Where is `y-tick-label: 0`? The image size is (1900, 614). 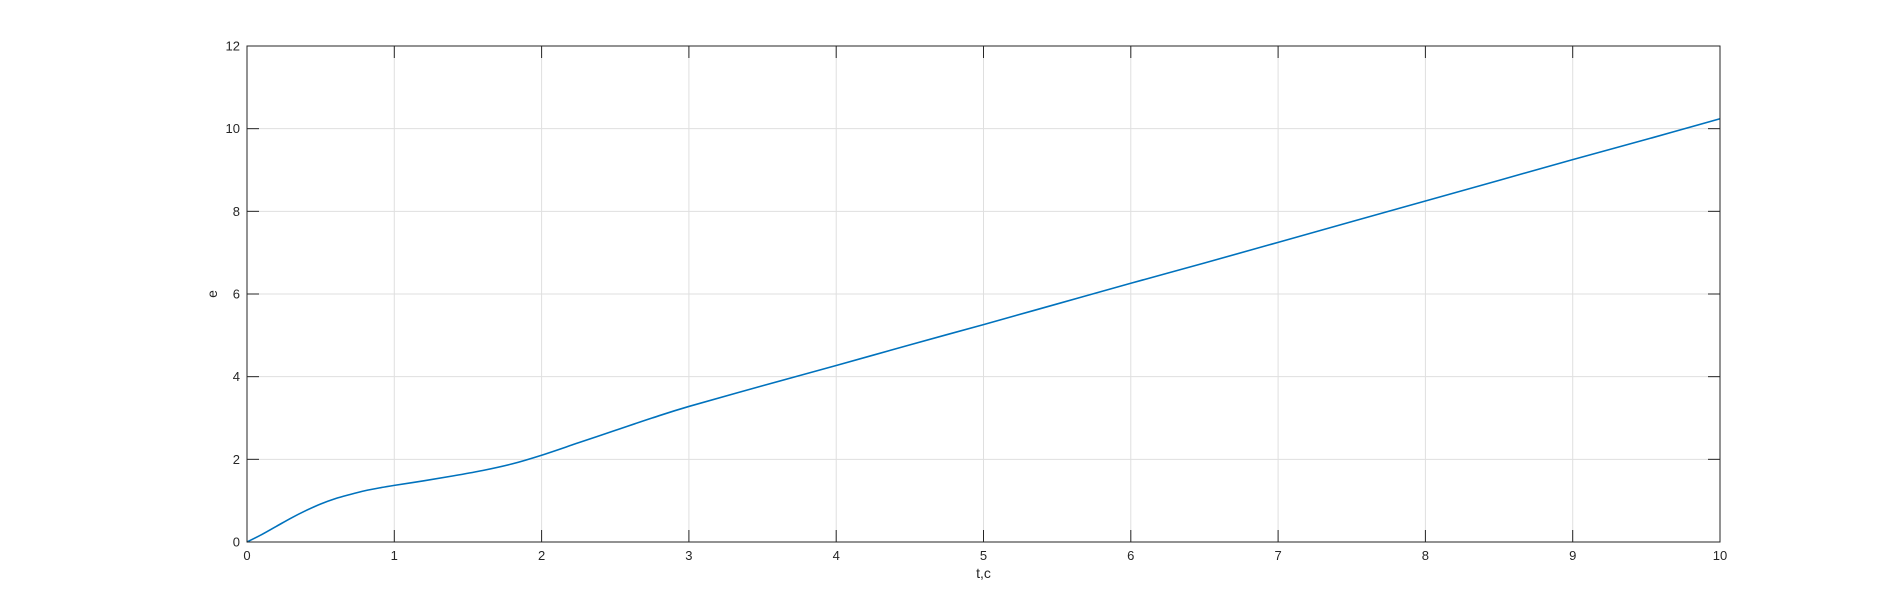 y-tick-label: 0 is located at coordinates (236, 542).